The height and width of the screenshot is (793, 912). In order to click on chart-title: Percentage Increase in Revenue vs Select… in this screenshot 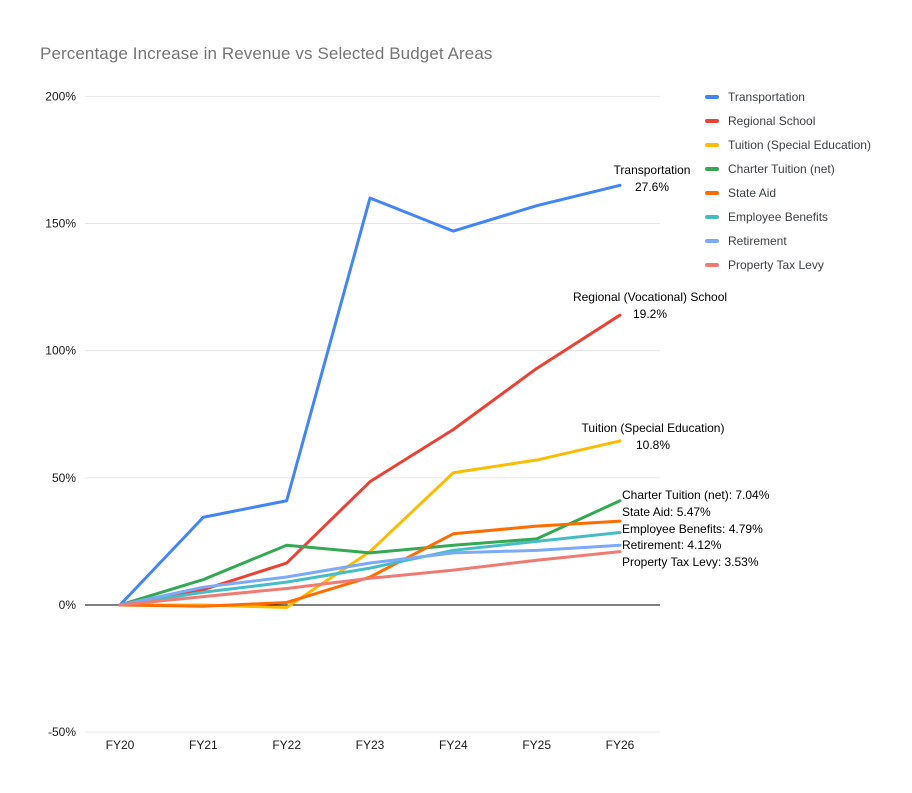, I will do `click(266, 53)`.